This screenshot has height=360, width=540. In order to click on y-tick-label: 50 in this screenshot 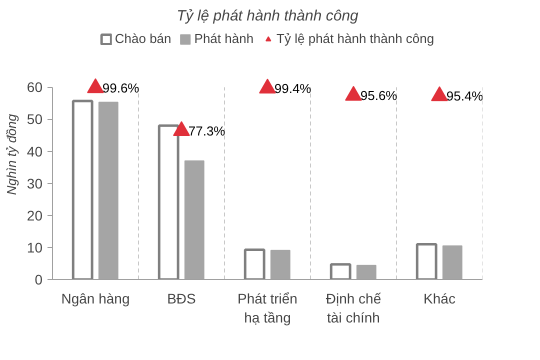, I will do `click(34, 119)`.